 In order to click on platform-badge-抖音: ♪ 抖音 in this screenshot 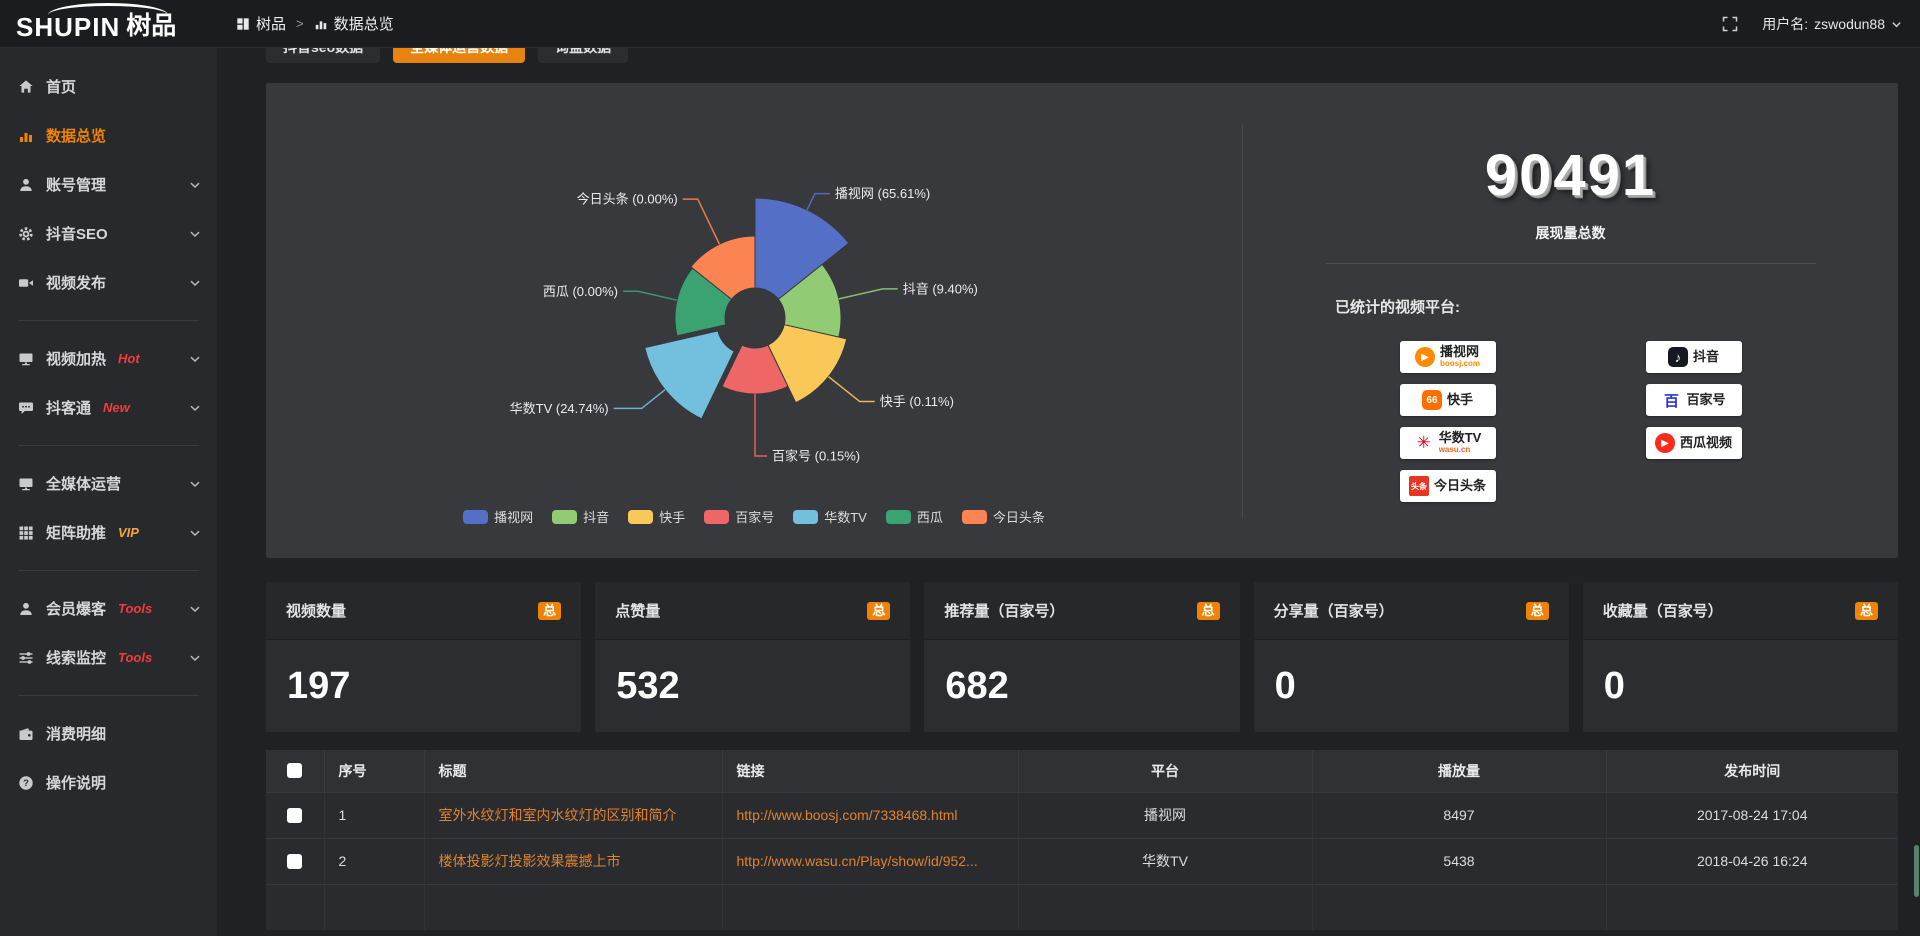, I will do `click(1693, 357)`.